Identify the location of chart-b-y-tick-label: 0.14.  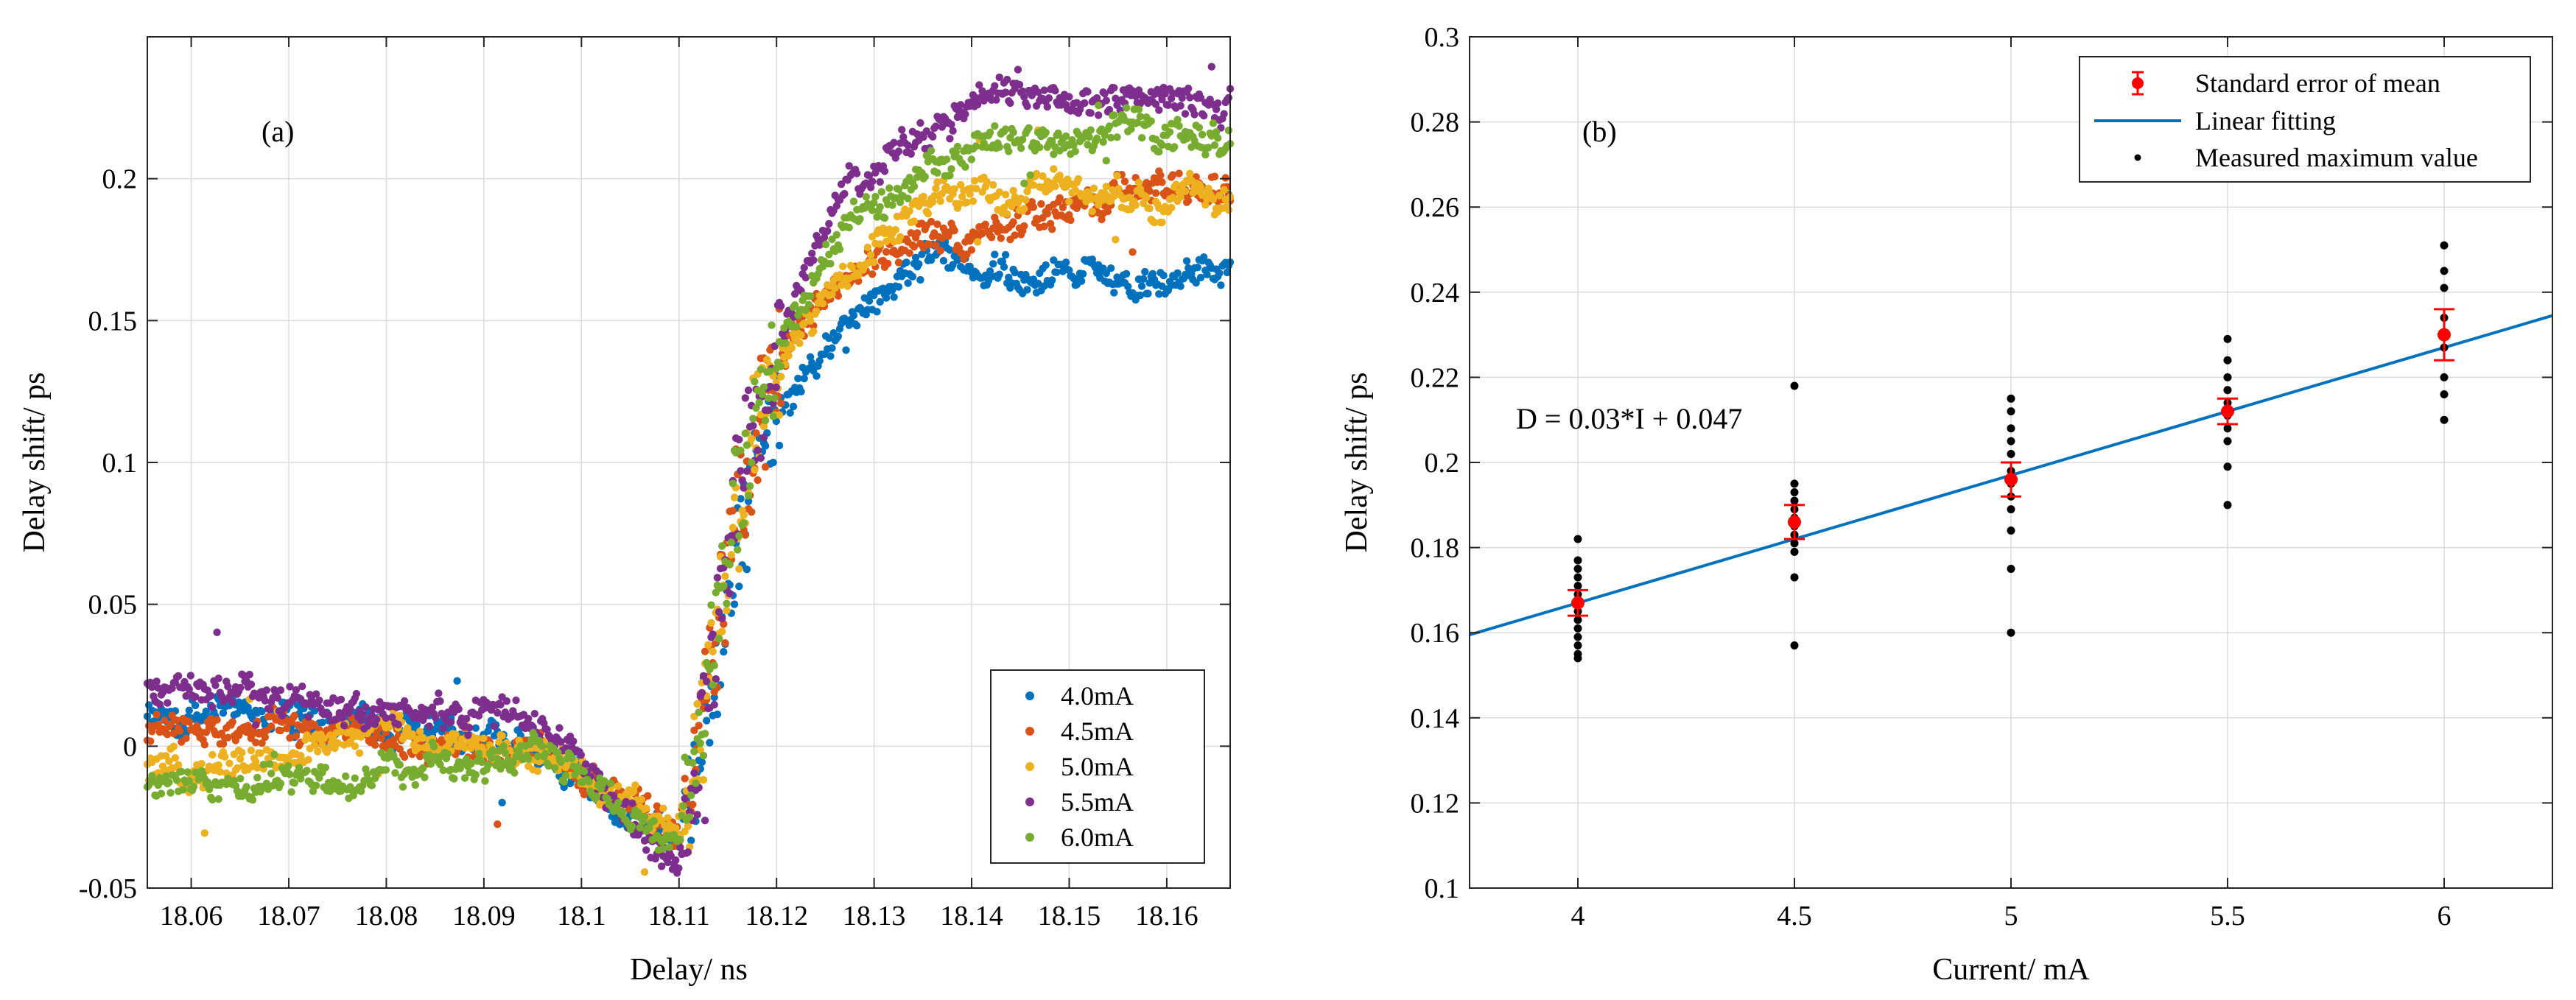
(1435, 719).